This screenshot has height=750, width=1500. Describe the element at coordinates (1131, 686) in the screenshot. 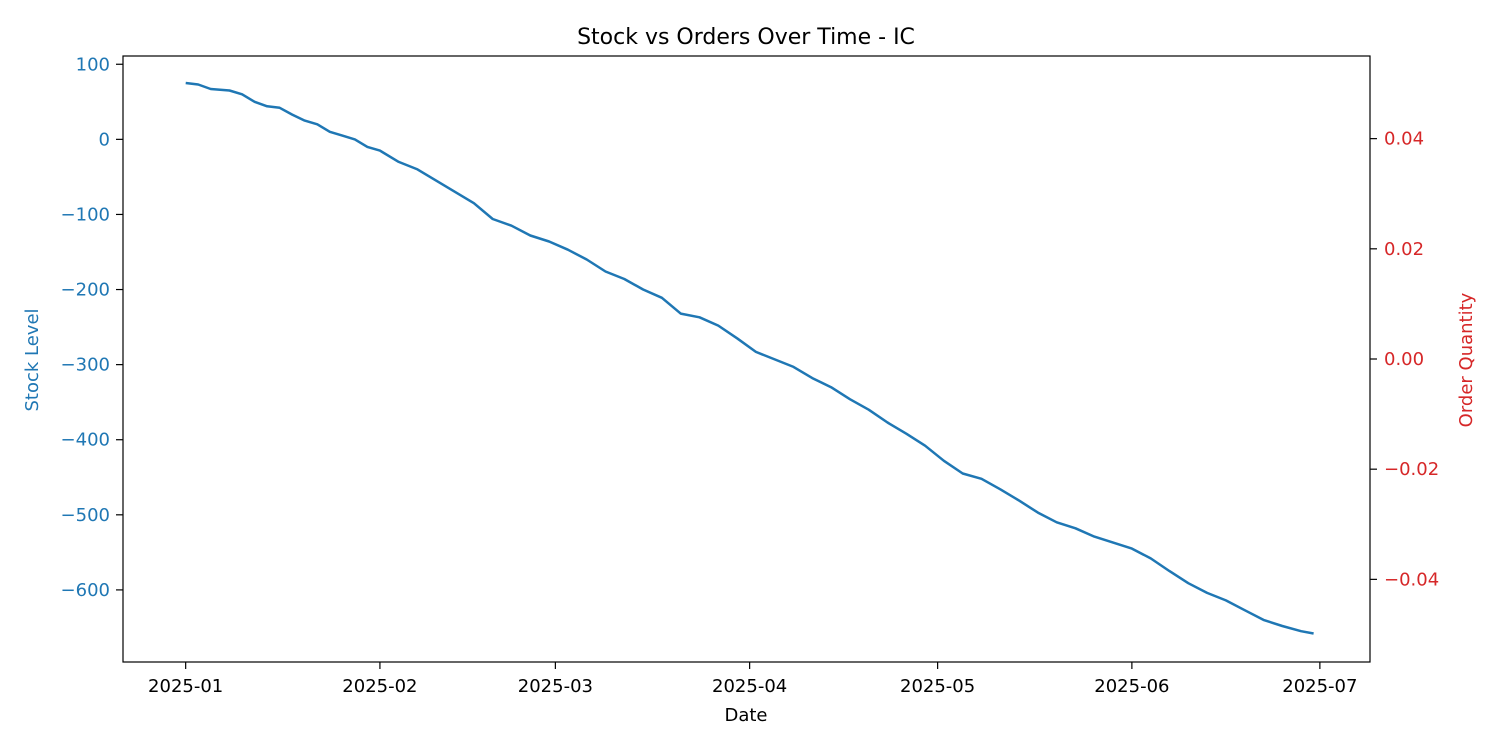

I see `x-tick-label: 2025-06` at that location.